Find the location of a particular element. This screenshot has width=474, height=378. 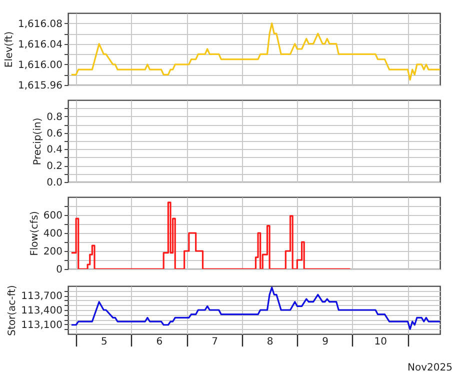

x-tick-label: 7 is located at coordinates (215, 342).